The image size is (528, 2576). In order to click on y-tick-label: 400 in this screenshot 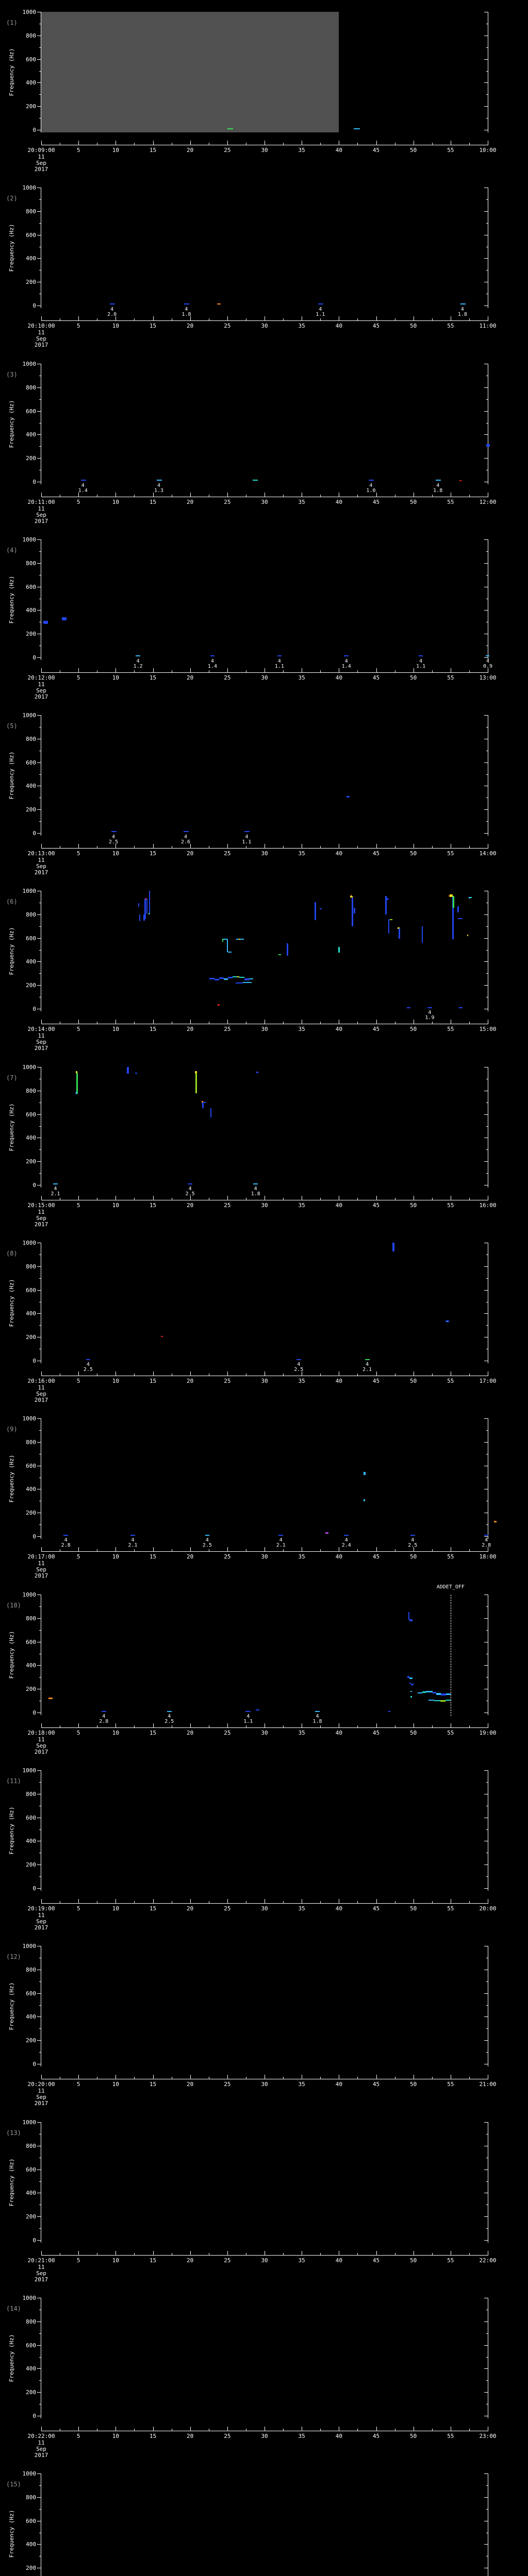, I will do `click(31, 961)`.